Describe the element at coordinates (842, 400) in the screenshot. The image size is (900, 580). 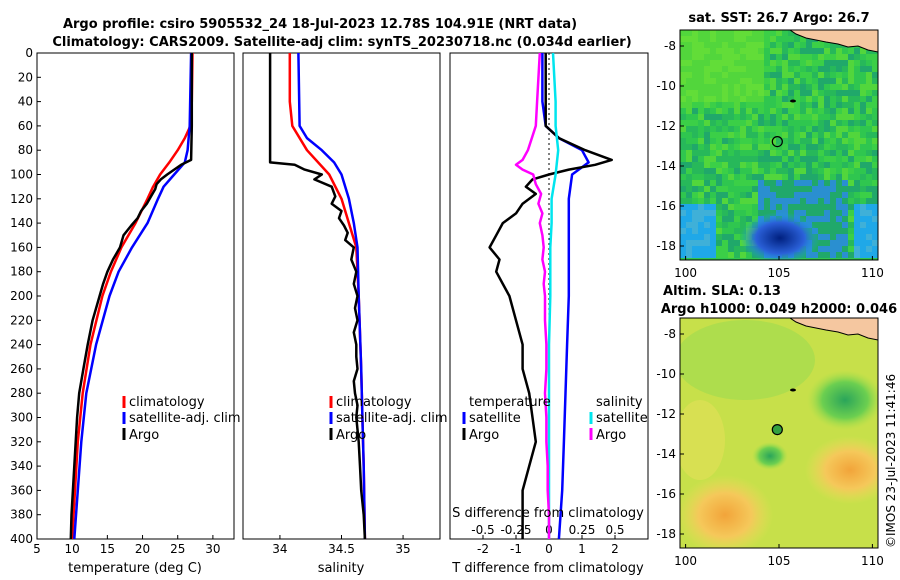
I see `negative-sla-patch` at that location.